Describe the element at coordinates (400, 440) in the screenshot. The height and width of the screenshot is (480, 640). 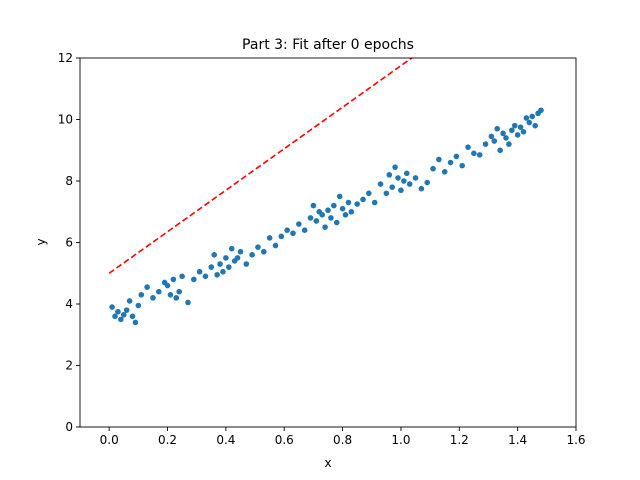
I see `x-tick-label: 1.0` at that location.